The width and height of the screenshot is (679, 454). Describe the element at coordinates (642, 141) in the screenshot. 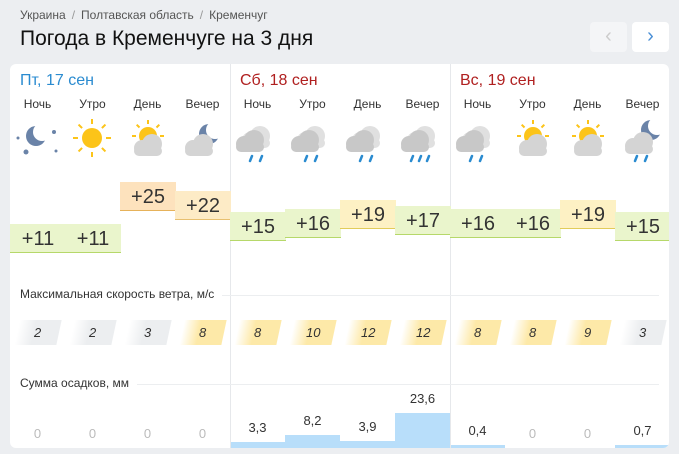

I see `night-rain-icon` at that location.